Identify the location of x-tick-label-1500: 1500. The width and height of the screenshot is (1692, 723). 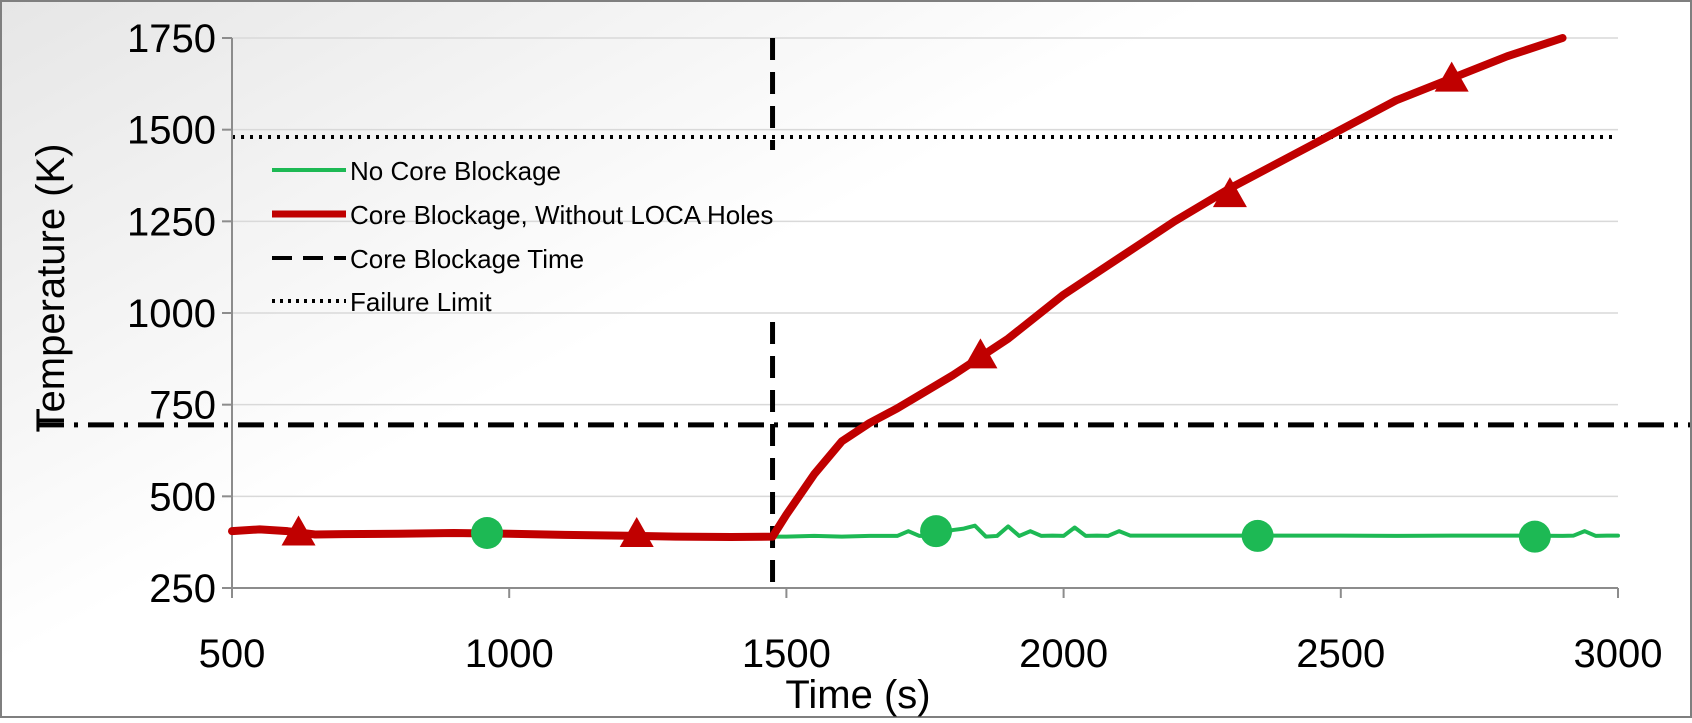
(786, 654).